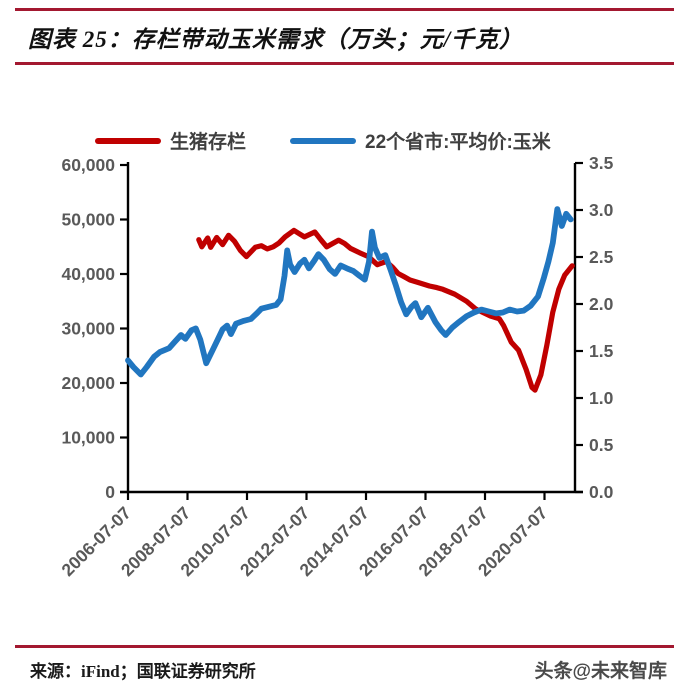  What do you see at coordinates (276, 39) in the screenshot?
I see `figure-title: 图表 25：存栏带动玉米需求（万头；元/千克）` at bounding box center [276, 39].